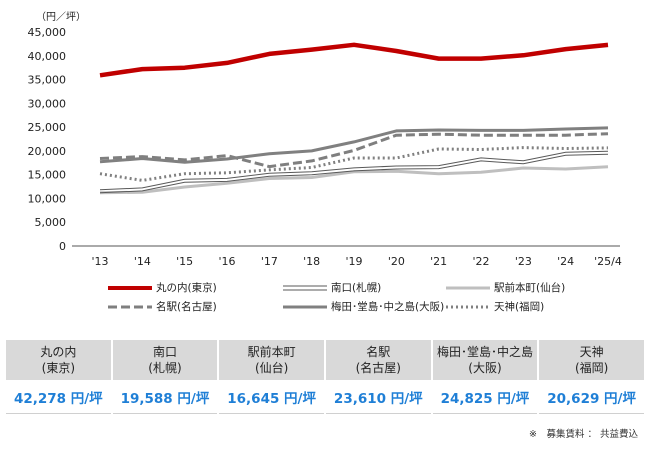  What do you see at coordinates (378, 368) in the screenshot?
I see `city-name: (名古屋)` at bounding box center [378, 368].